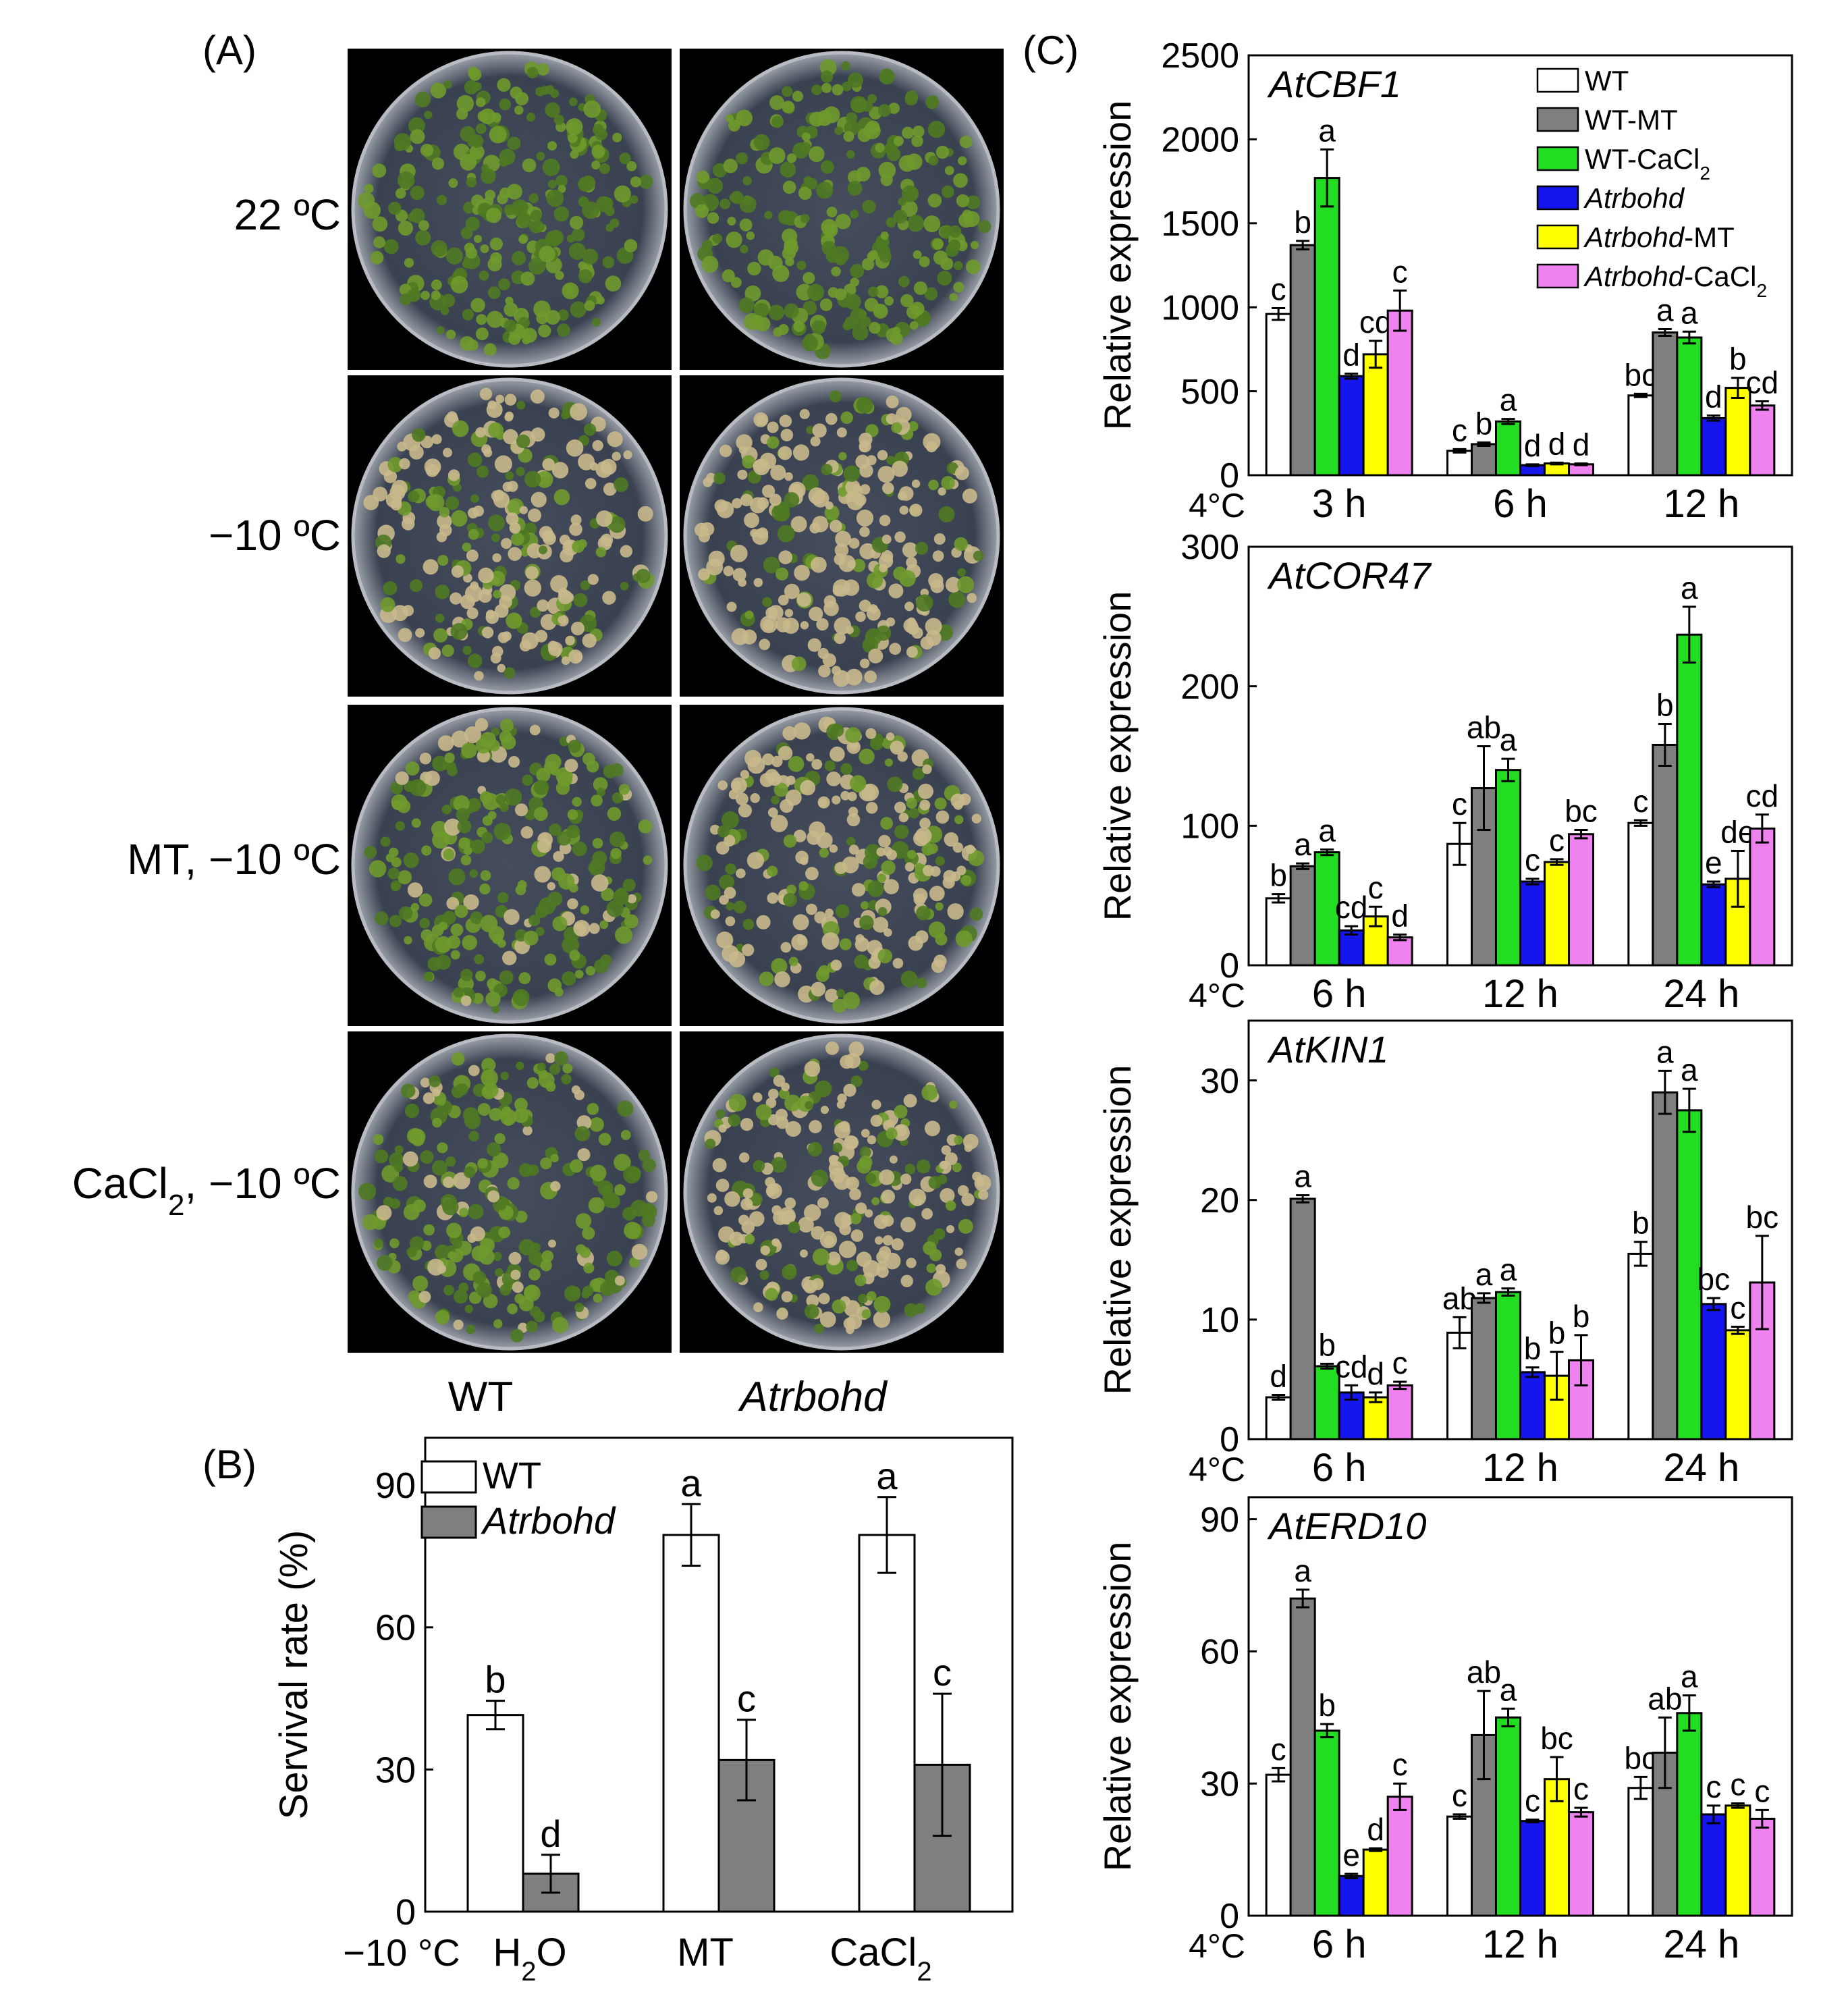 The width and height of the screenshot is (1848, 1994). What do you see at coordinates (1484, 727) in the screenshot?
I see `significance-letter: ab` at bounding box center [1484, 727].